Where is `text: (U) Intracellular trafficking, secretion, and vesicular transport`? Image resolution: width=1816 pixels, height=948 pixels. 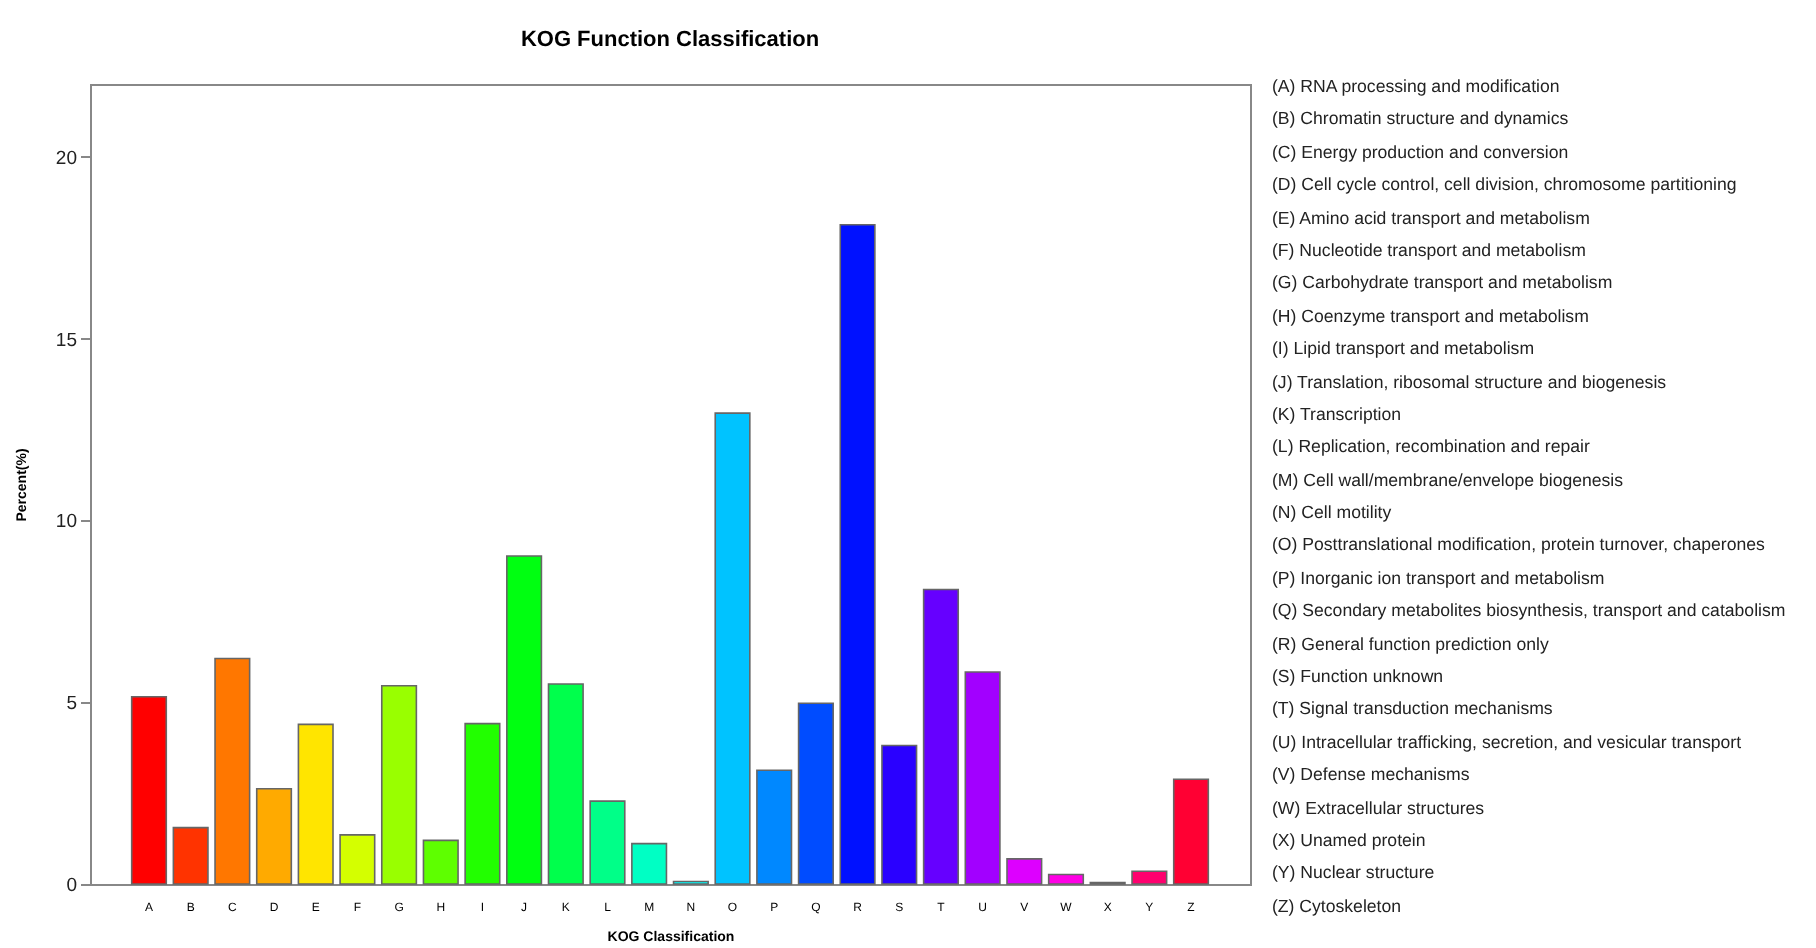
text: (U) Intracellular trafficking, secretion, and vesicular transport is located at coordinates (1508, 742).